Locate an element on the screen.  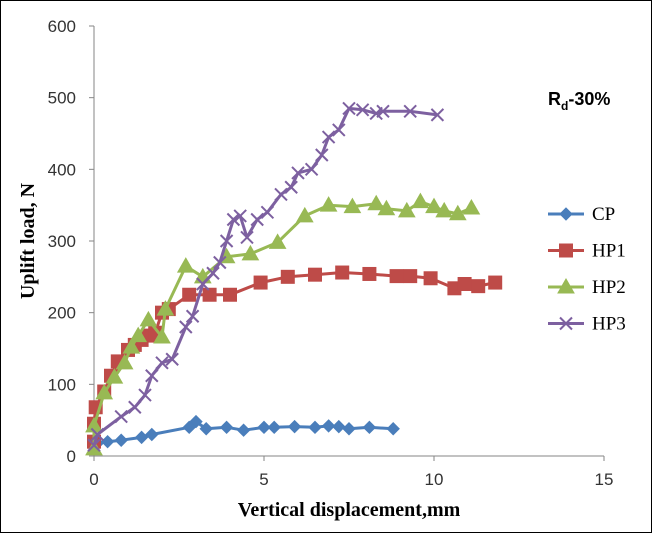
y-ticks: 0 100 200 300 400 500 600 is located at coordinates (71, 241).